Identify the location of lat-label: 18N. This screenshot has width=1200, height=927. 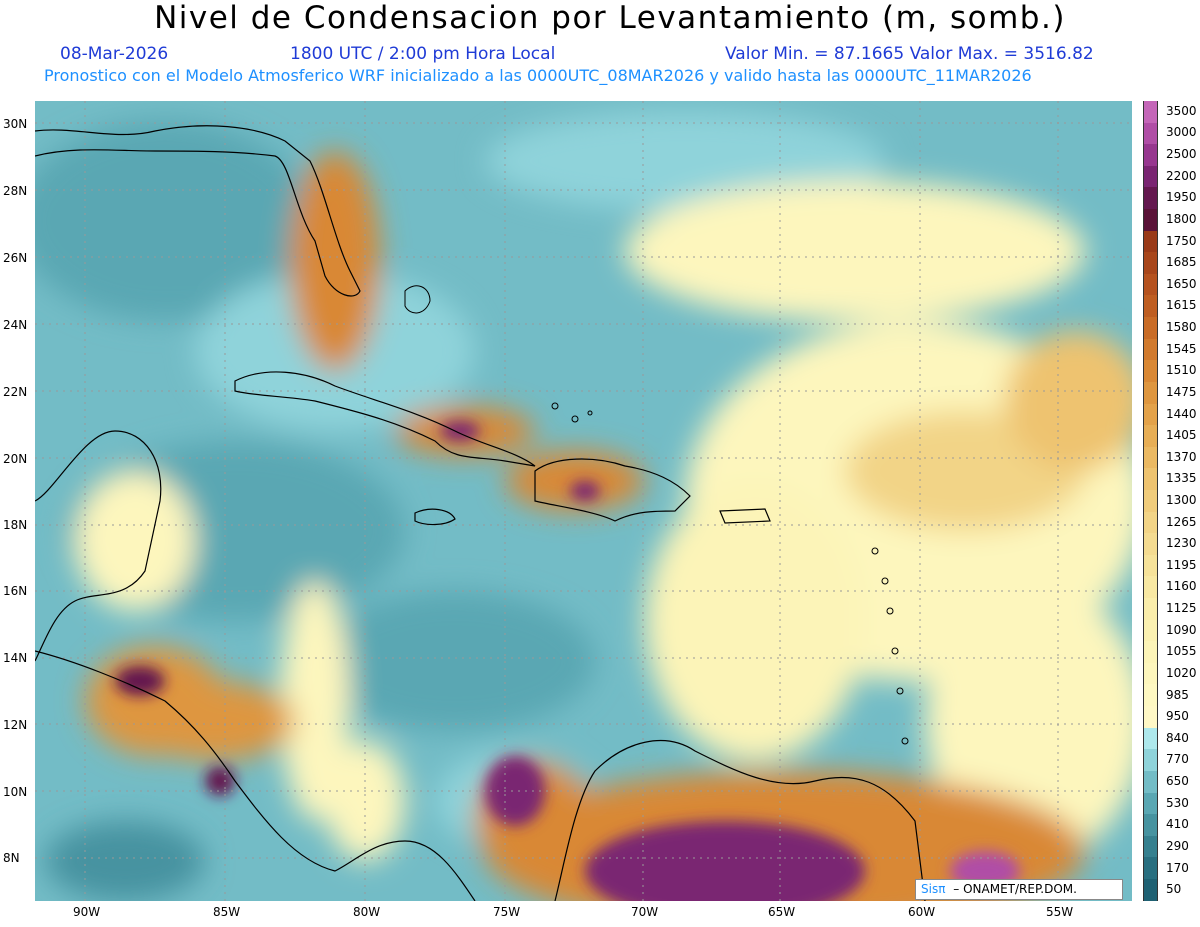
(15, 525).